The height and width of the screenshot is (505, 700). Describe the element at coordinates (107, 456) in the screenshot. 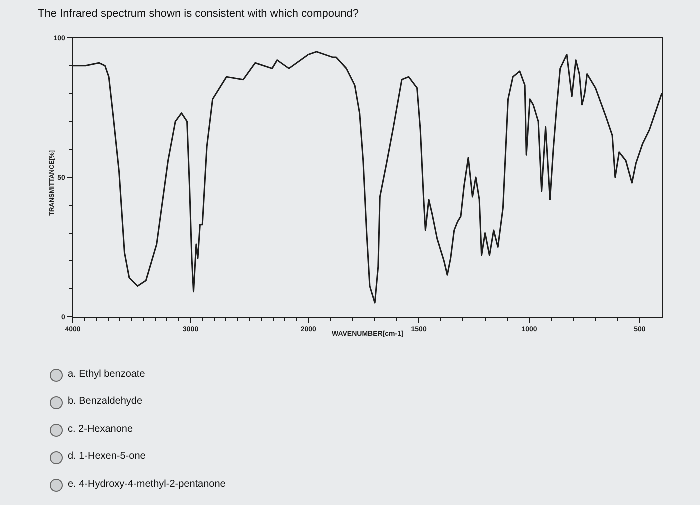

I see `text: d. 1-Hexen-5-one` at that location.